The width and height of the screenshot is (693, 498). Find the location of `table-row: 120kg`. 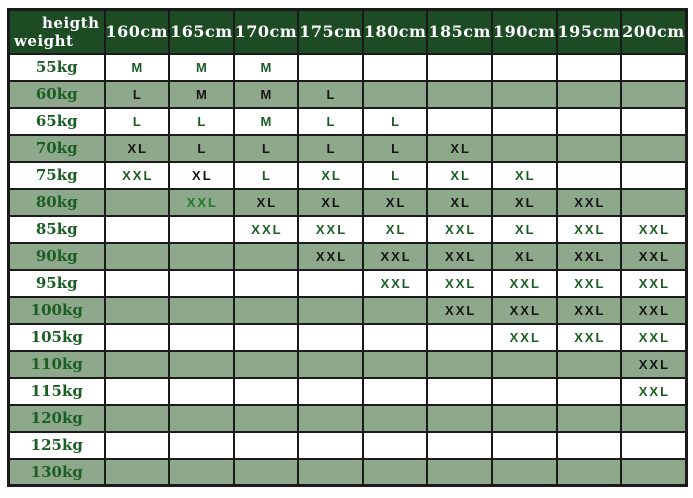

table-row: 120kg is located at coordinates (347, 418).